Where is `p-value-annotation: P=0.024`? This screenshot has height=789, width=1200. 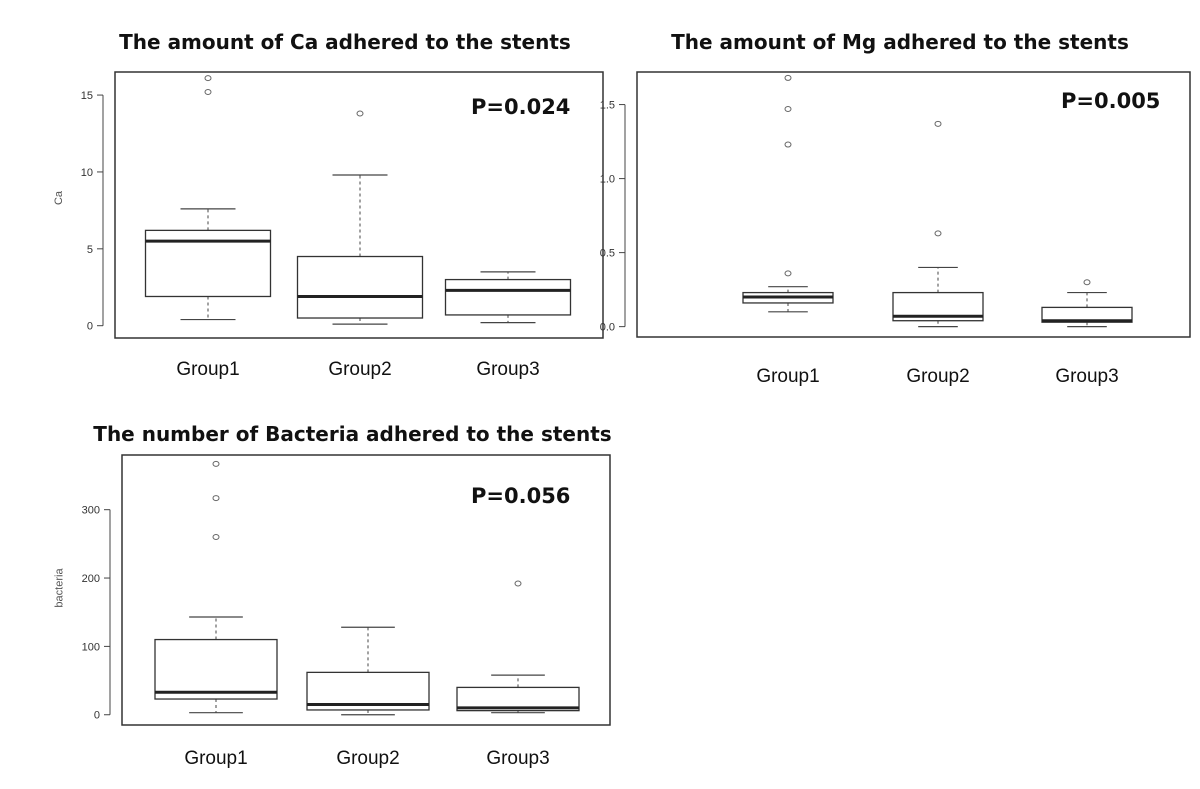
p-value-annotation: P=0.024 is located at coordinates (521, 107).